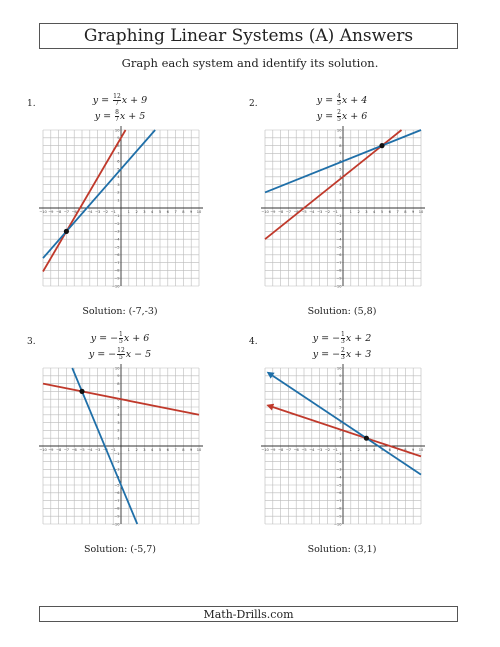  I want to click on y-tick-label: 8, so click(118, 384).